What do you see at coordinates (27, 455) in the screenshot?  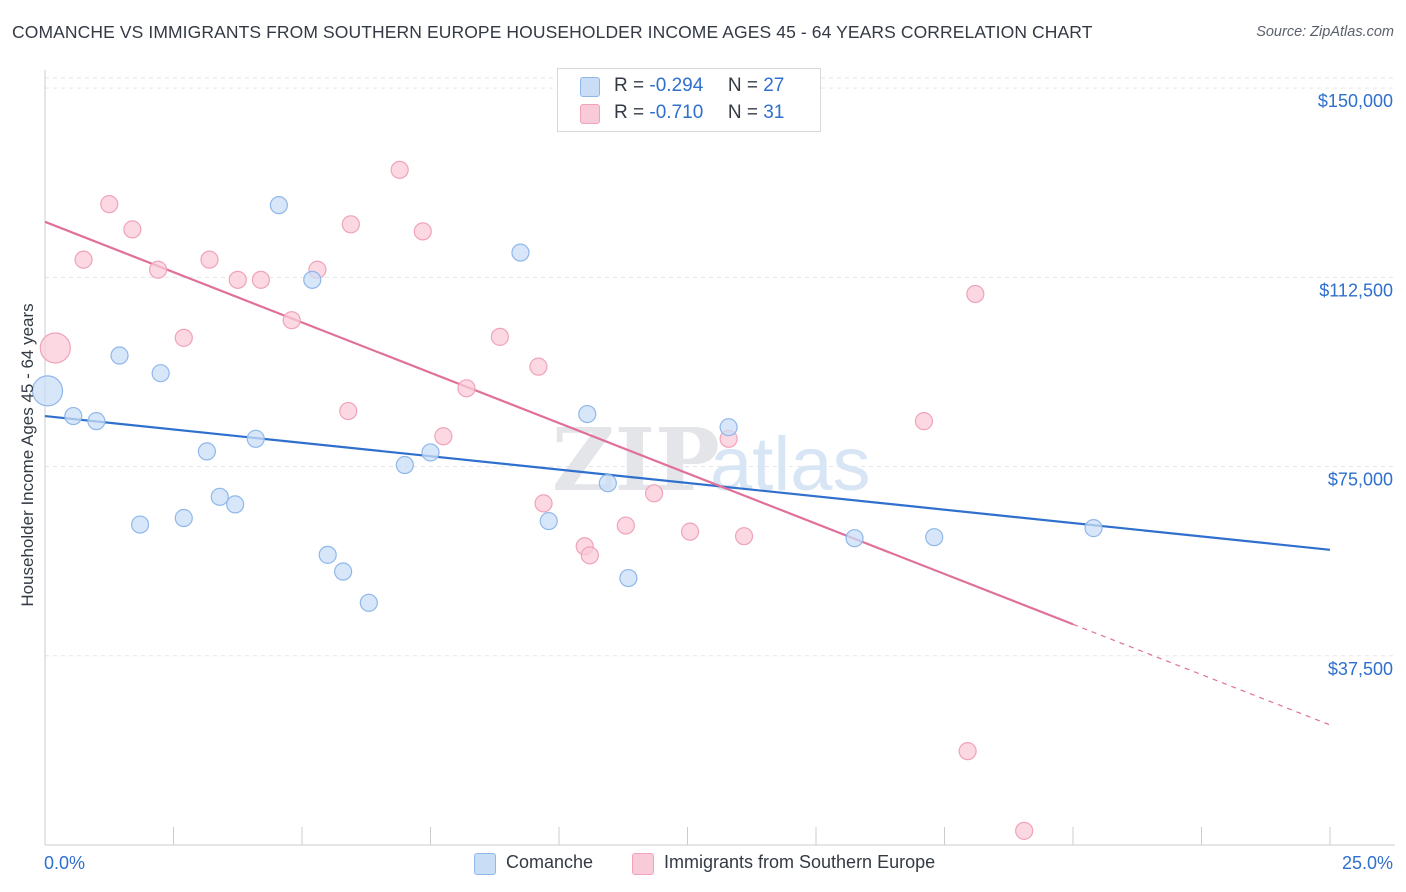 I see `y-axis-label: Householder Income Ages 45 - 64 years` at bounding box center [27, 455].